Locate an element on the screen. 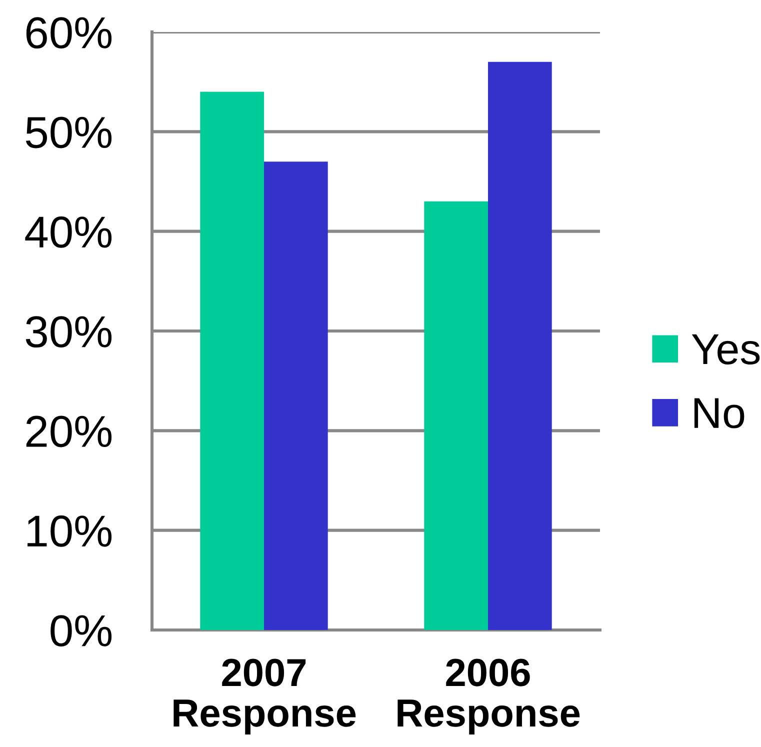 The width and height of the screenshot is (761, 747). y-tick-label: 0% is located at coordinates (81, 631).